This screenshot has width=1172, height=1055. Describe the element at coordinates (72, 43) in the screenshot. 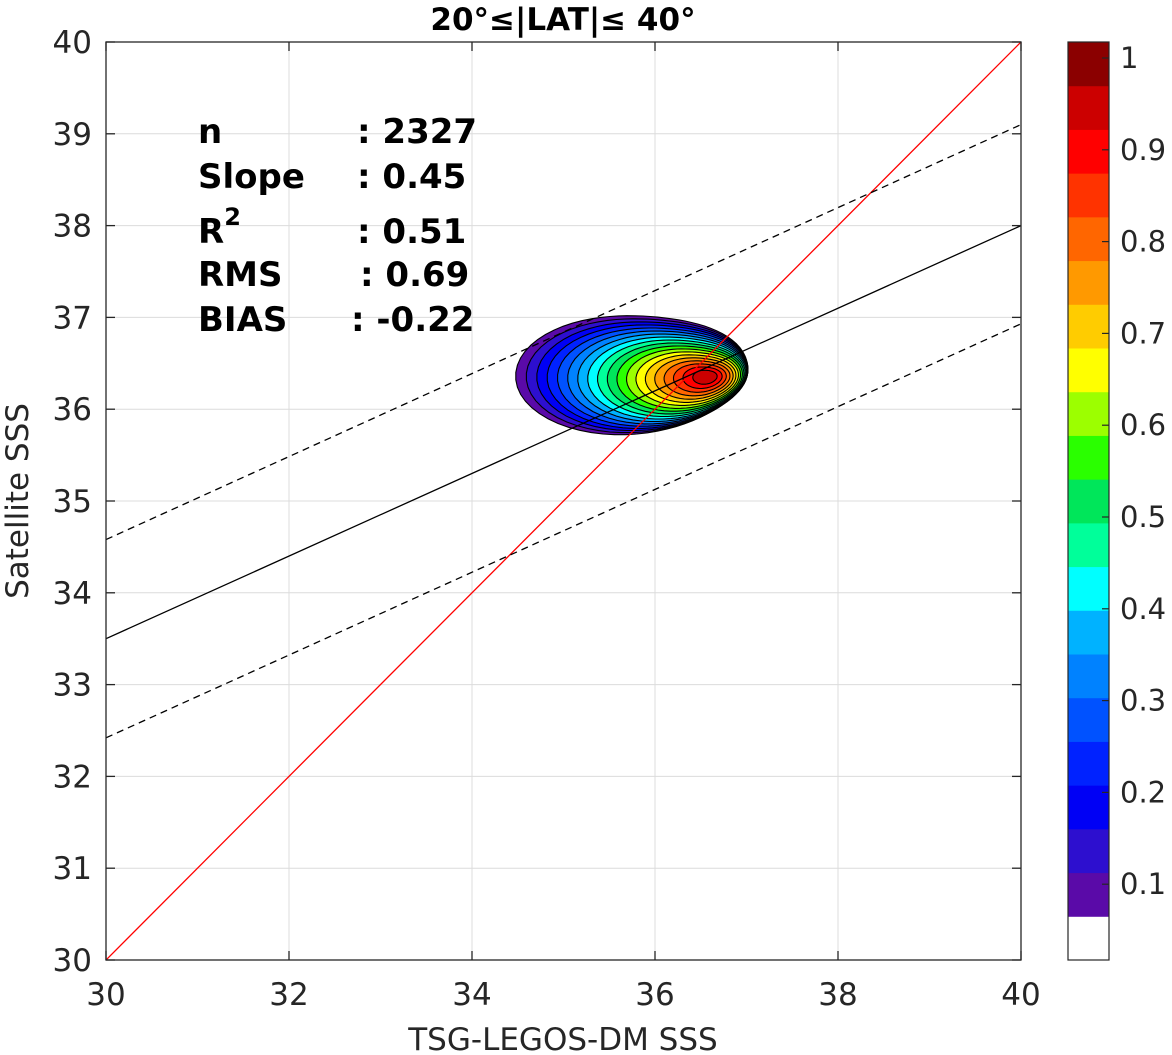

I see `y-tick-label: 40` at that location.